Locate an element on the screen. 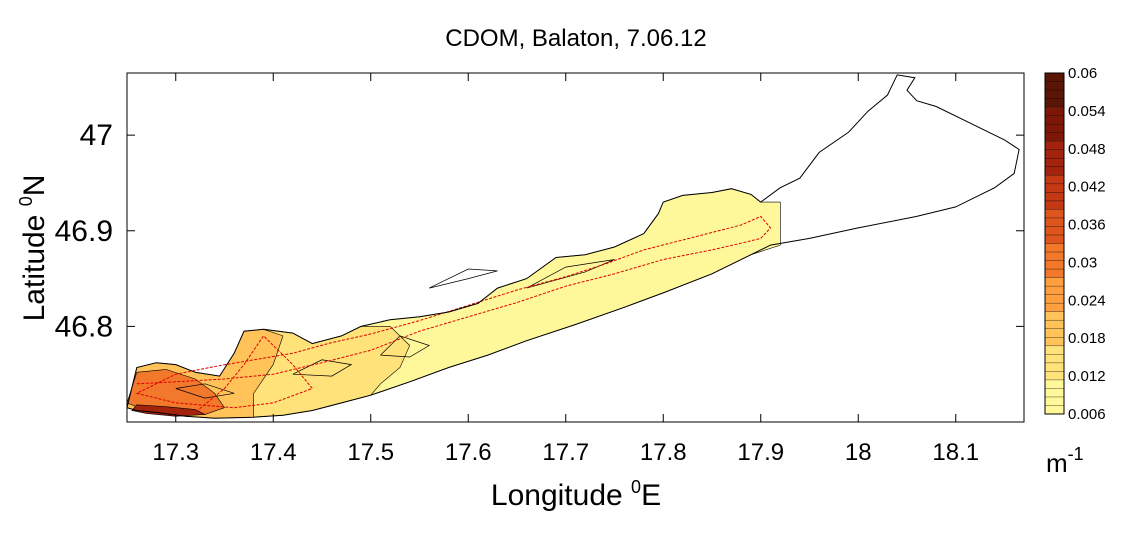 This screenshot has width=1134, height=538. colorbar-tick-label: 0.042 is located at coordinates (1087, 187).